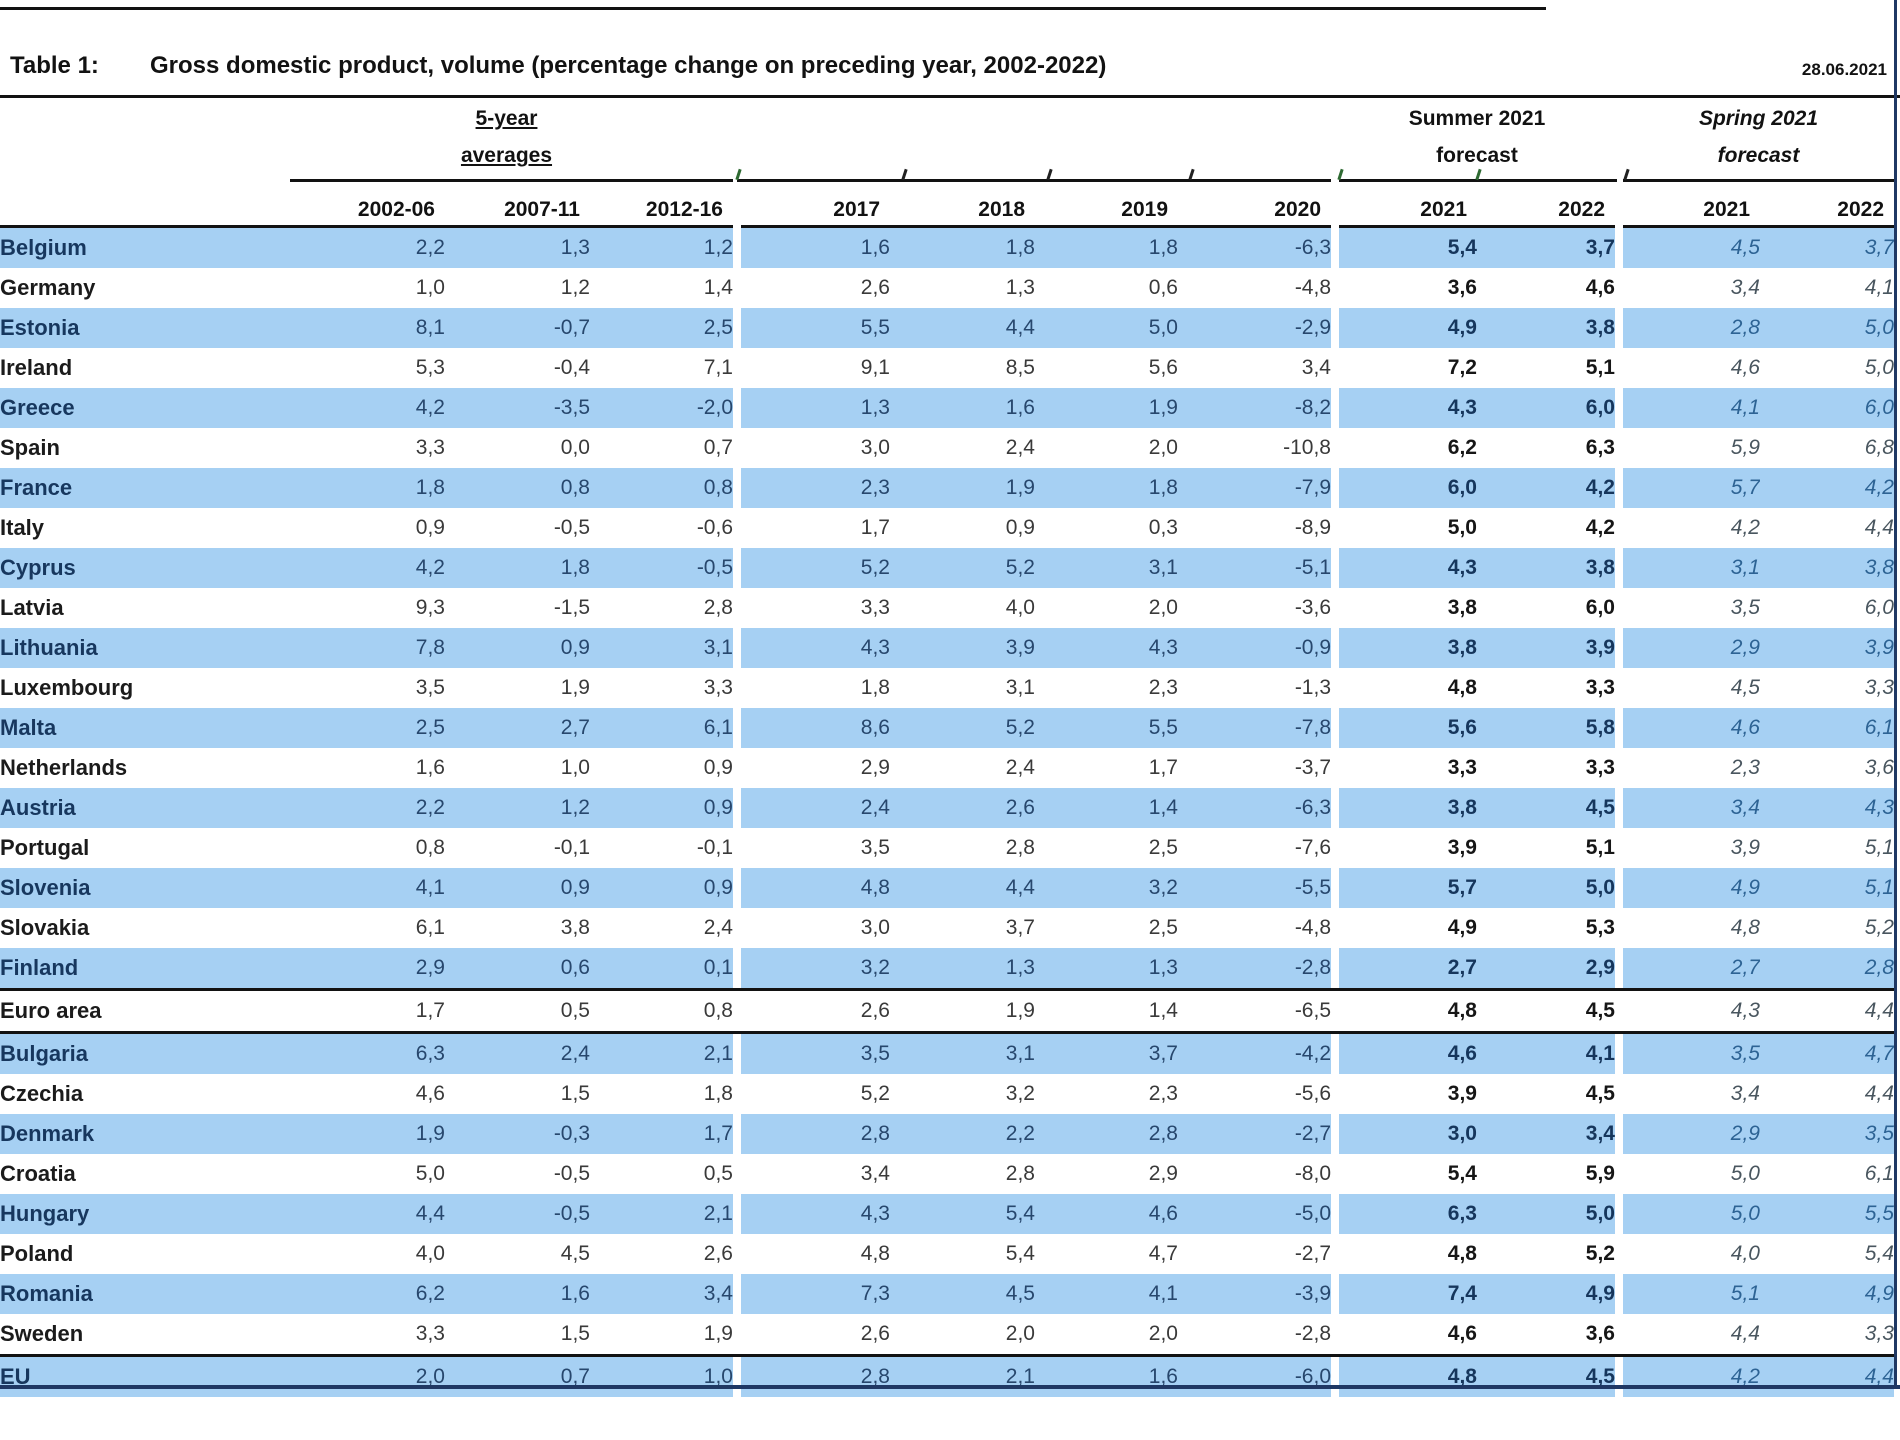  I want to click on value-cell: -7,6, so click(1312, 847).